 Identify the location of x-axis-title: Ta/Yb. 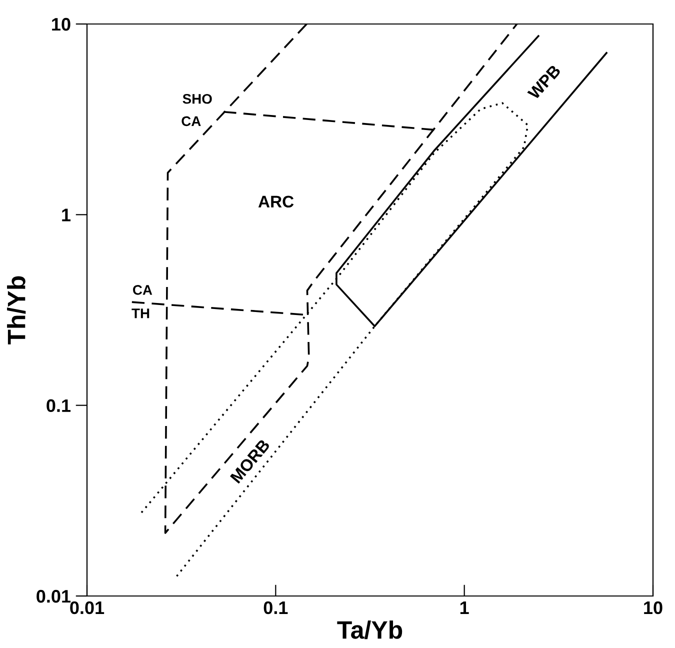
(369, 630).